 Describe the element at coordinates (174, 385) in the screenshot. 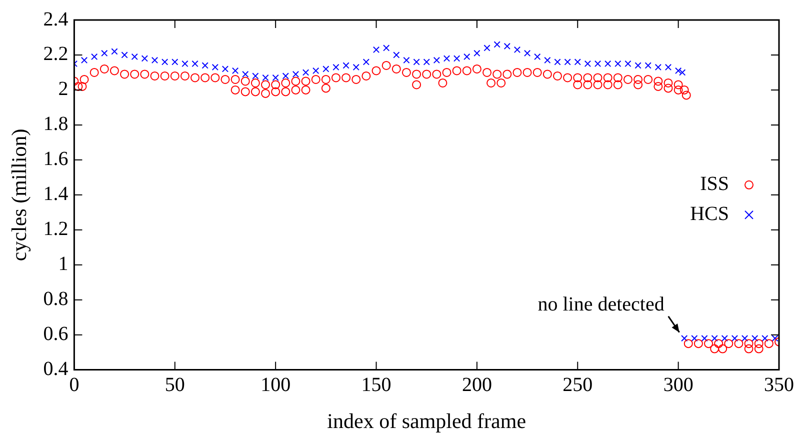

I see `x-tick-label: 50` at that location.